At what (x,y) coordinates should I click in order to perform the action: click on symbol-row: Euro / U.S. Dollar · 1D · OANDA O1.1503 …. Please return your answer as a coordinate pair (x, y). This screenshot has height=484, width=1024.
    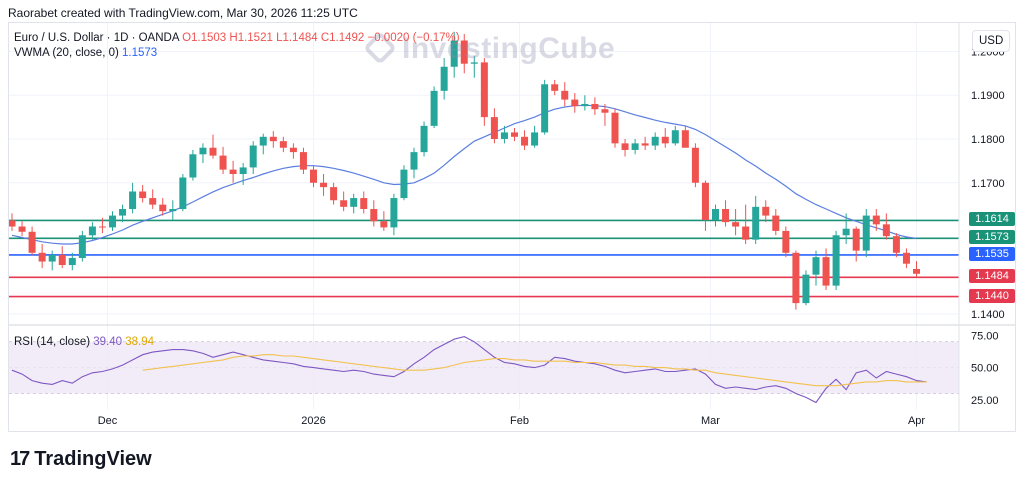
    Looking at the image, I should click on (237, 38).